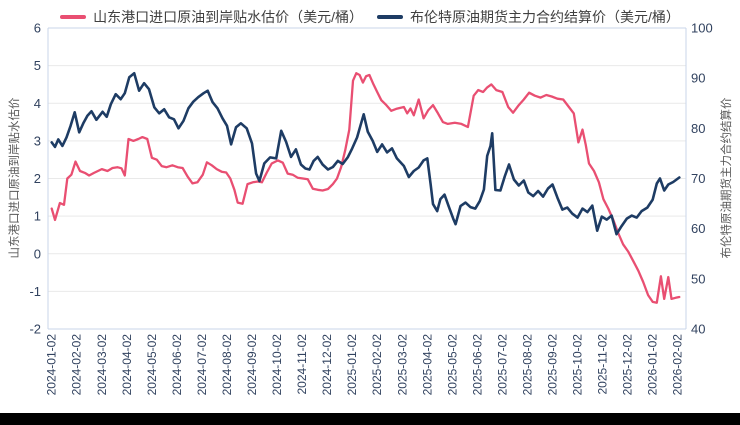  Describe the element at coordinates (37, 253) in the screenshot. I see `left-axis-tick-label: 0` at that location.